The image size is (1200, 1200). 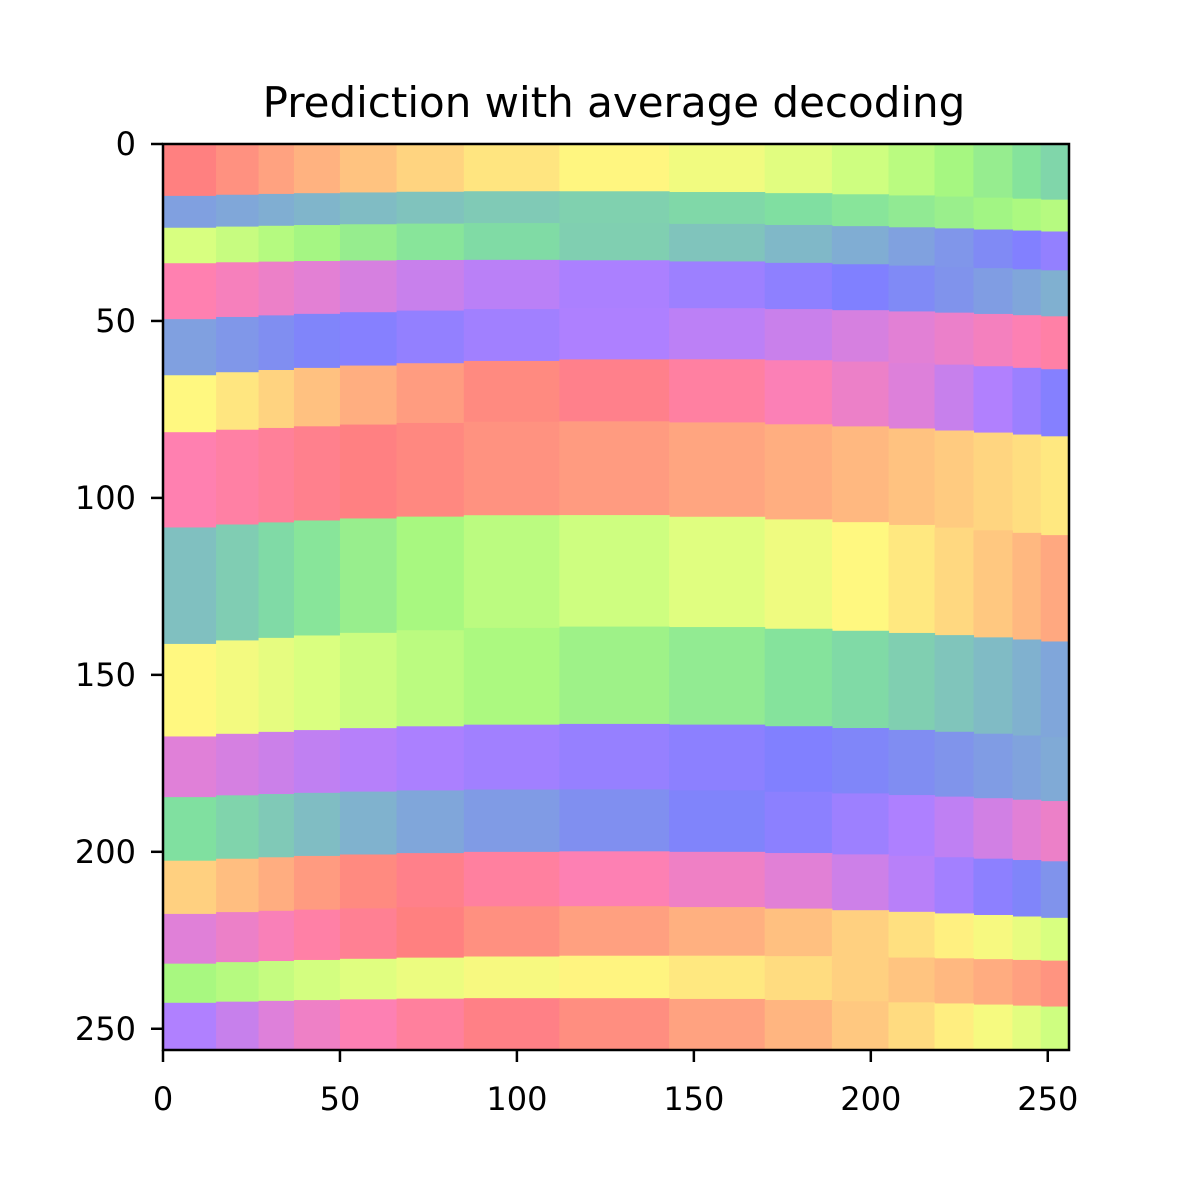 I want to click on chart-title: Prediction with average decoding, so click(x=614, y=102).